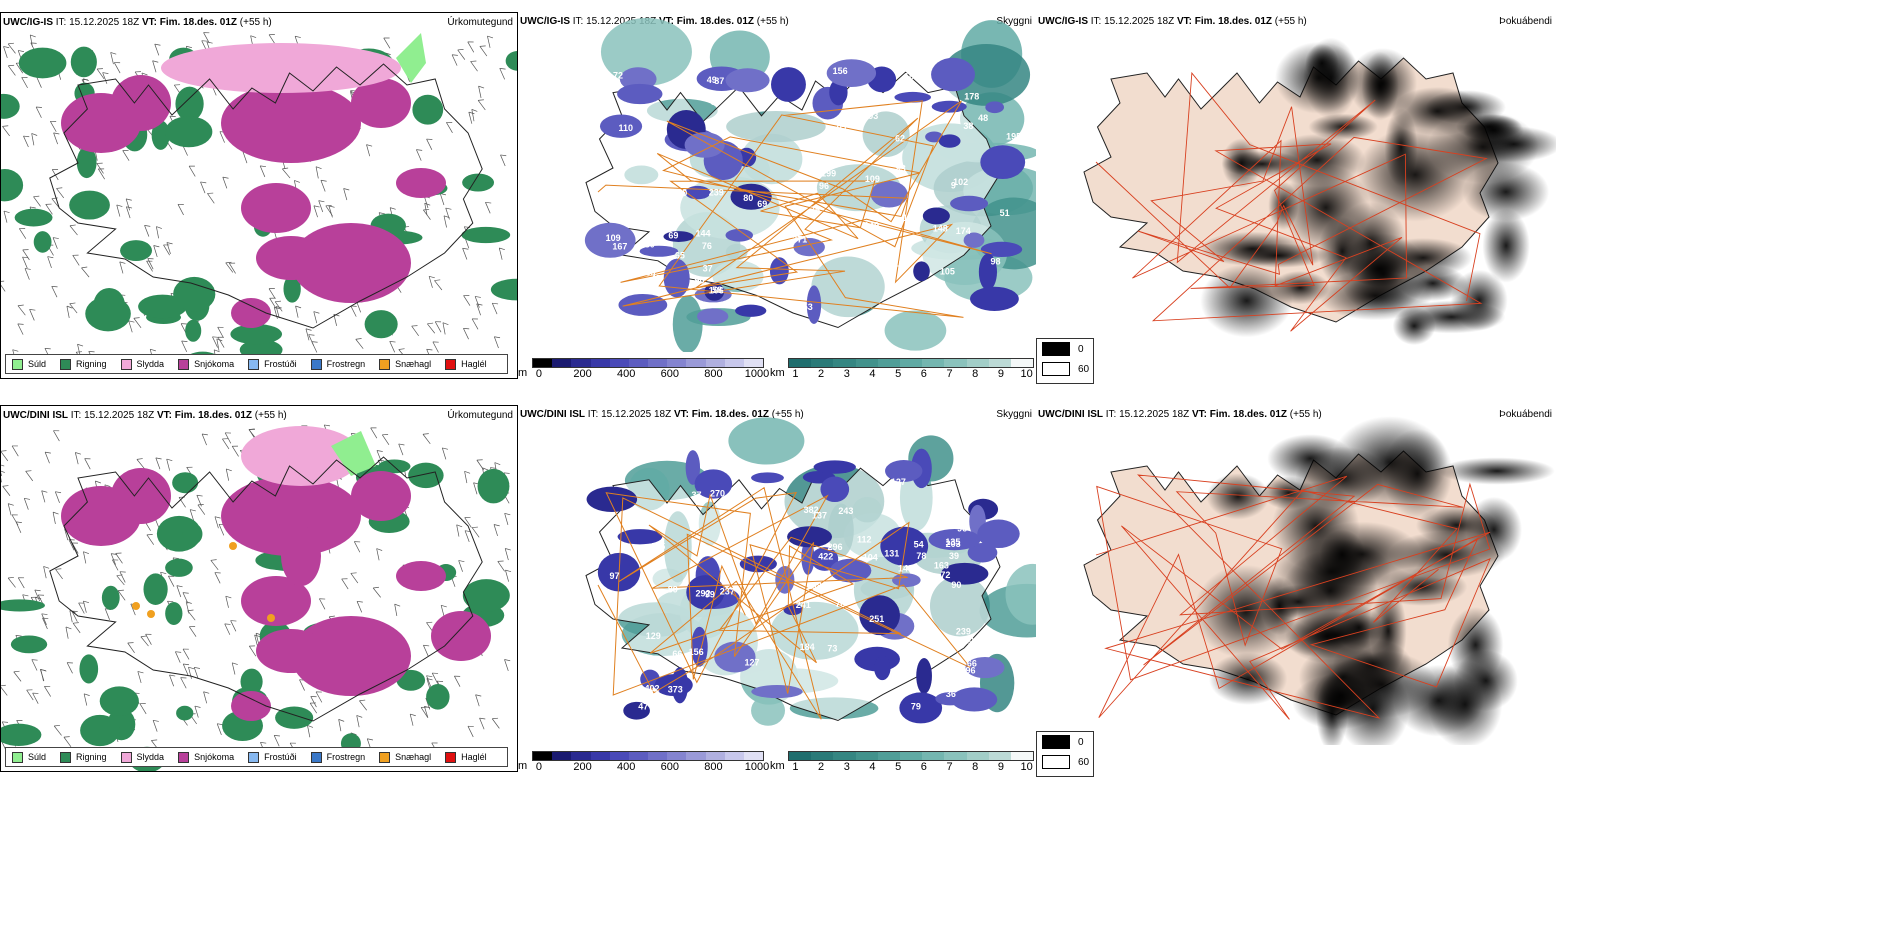 The width and height of the screenshot is (1900, 950). Describe the element at coordinates (901, 169) in the screenshot. I see `visibility-value-label: 93` at that location.